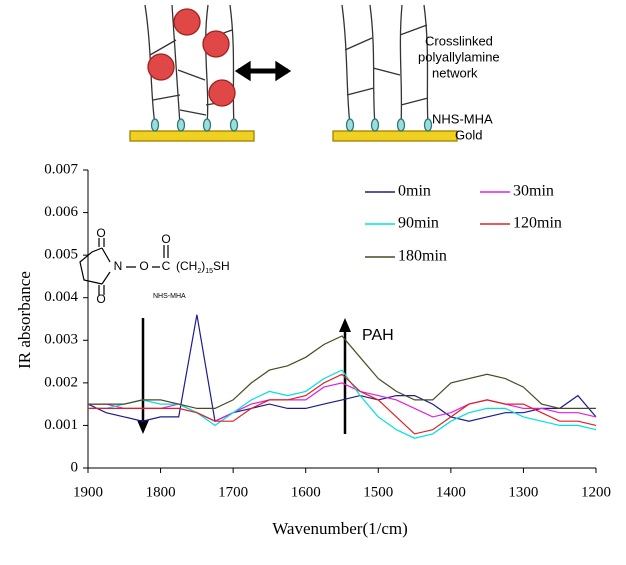  Describe the element at coordinates (523, 492) in the screenshot. I see `x-tick-label: 1300` at that location.